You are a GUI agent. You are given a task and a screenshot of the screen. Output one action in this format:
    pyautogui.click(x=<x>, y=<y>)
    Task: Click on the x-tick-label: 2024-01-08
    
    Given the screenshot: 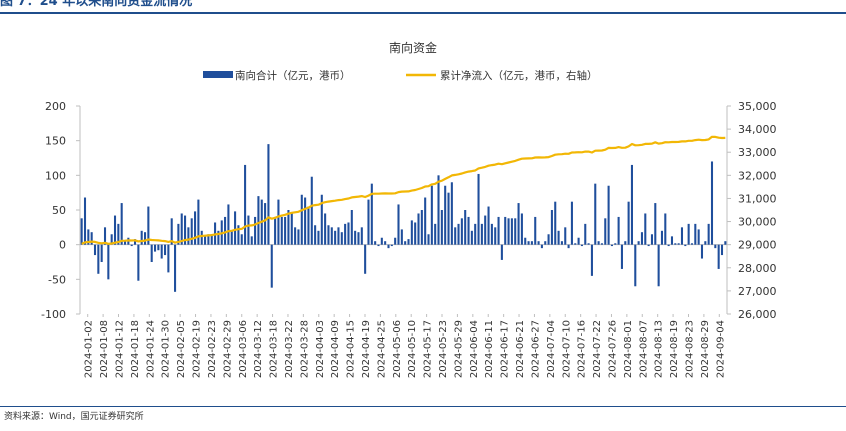 What is the action you would take?
    pyautogui.click(x=104, y=349)
    